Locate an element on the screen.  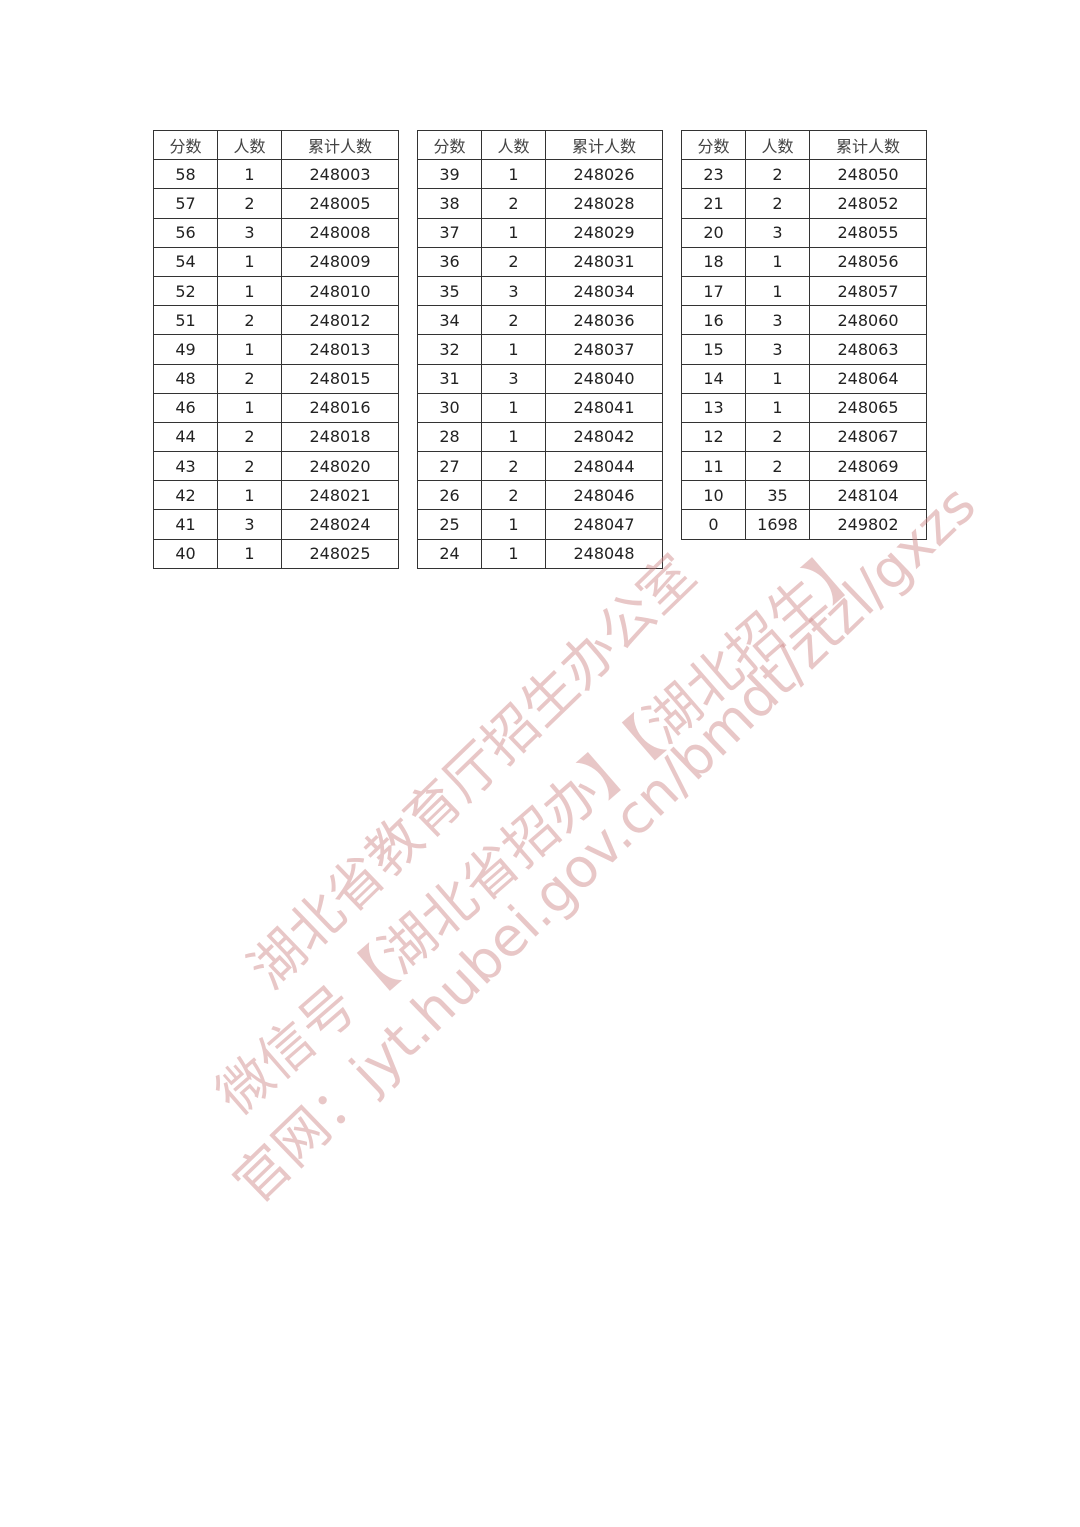
score-cell: 23 is located at coordinates (713, 174).